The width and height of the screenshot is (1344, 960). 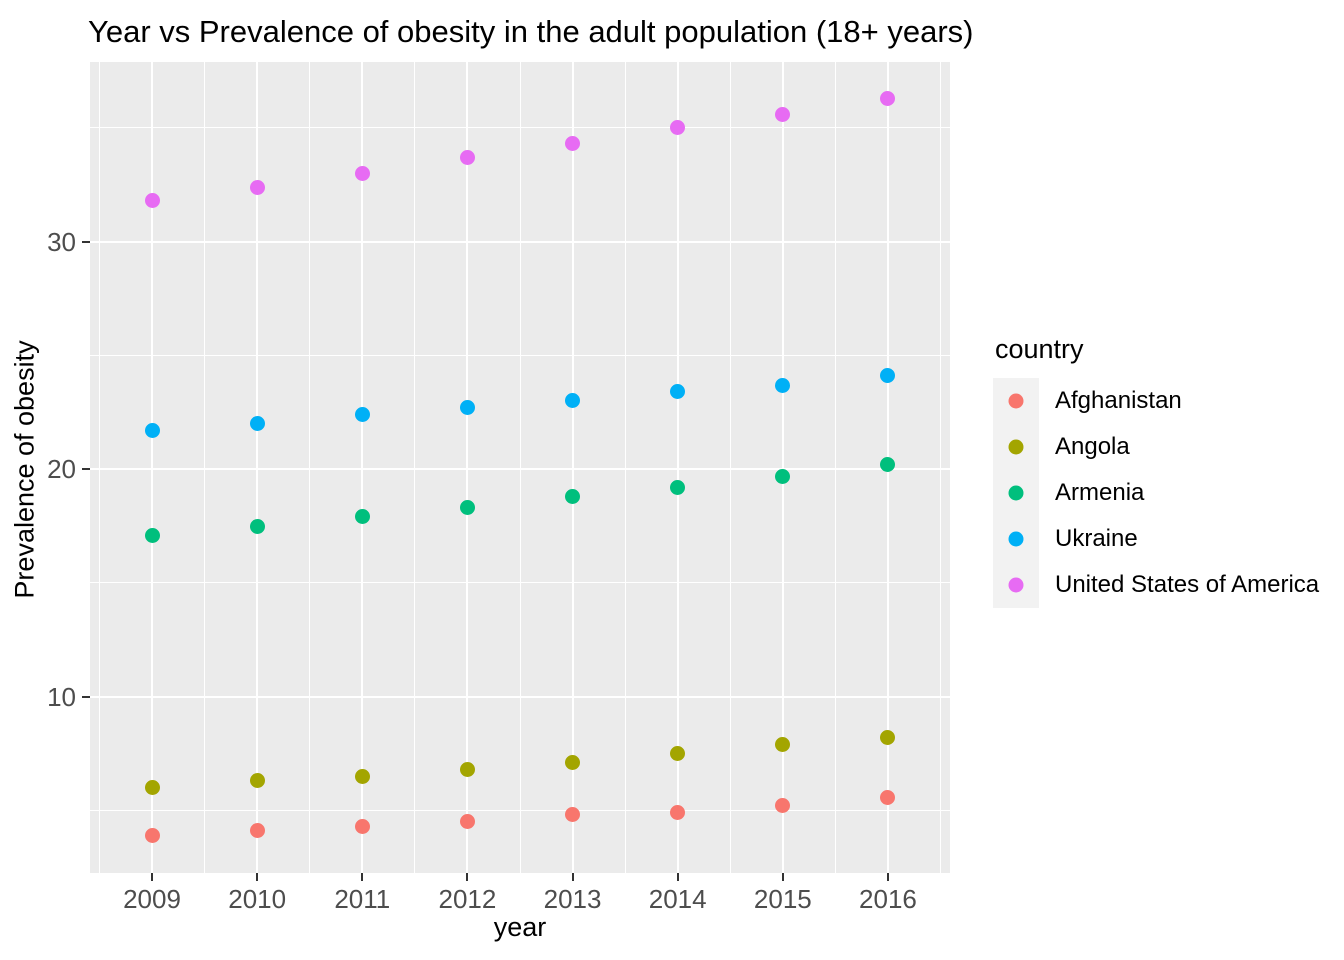 What do you see at coordinates (61, 696) in the screenshot?
I see `y-tick-label: 10` at bounding box center [61, 696].